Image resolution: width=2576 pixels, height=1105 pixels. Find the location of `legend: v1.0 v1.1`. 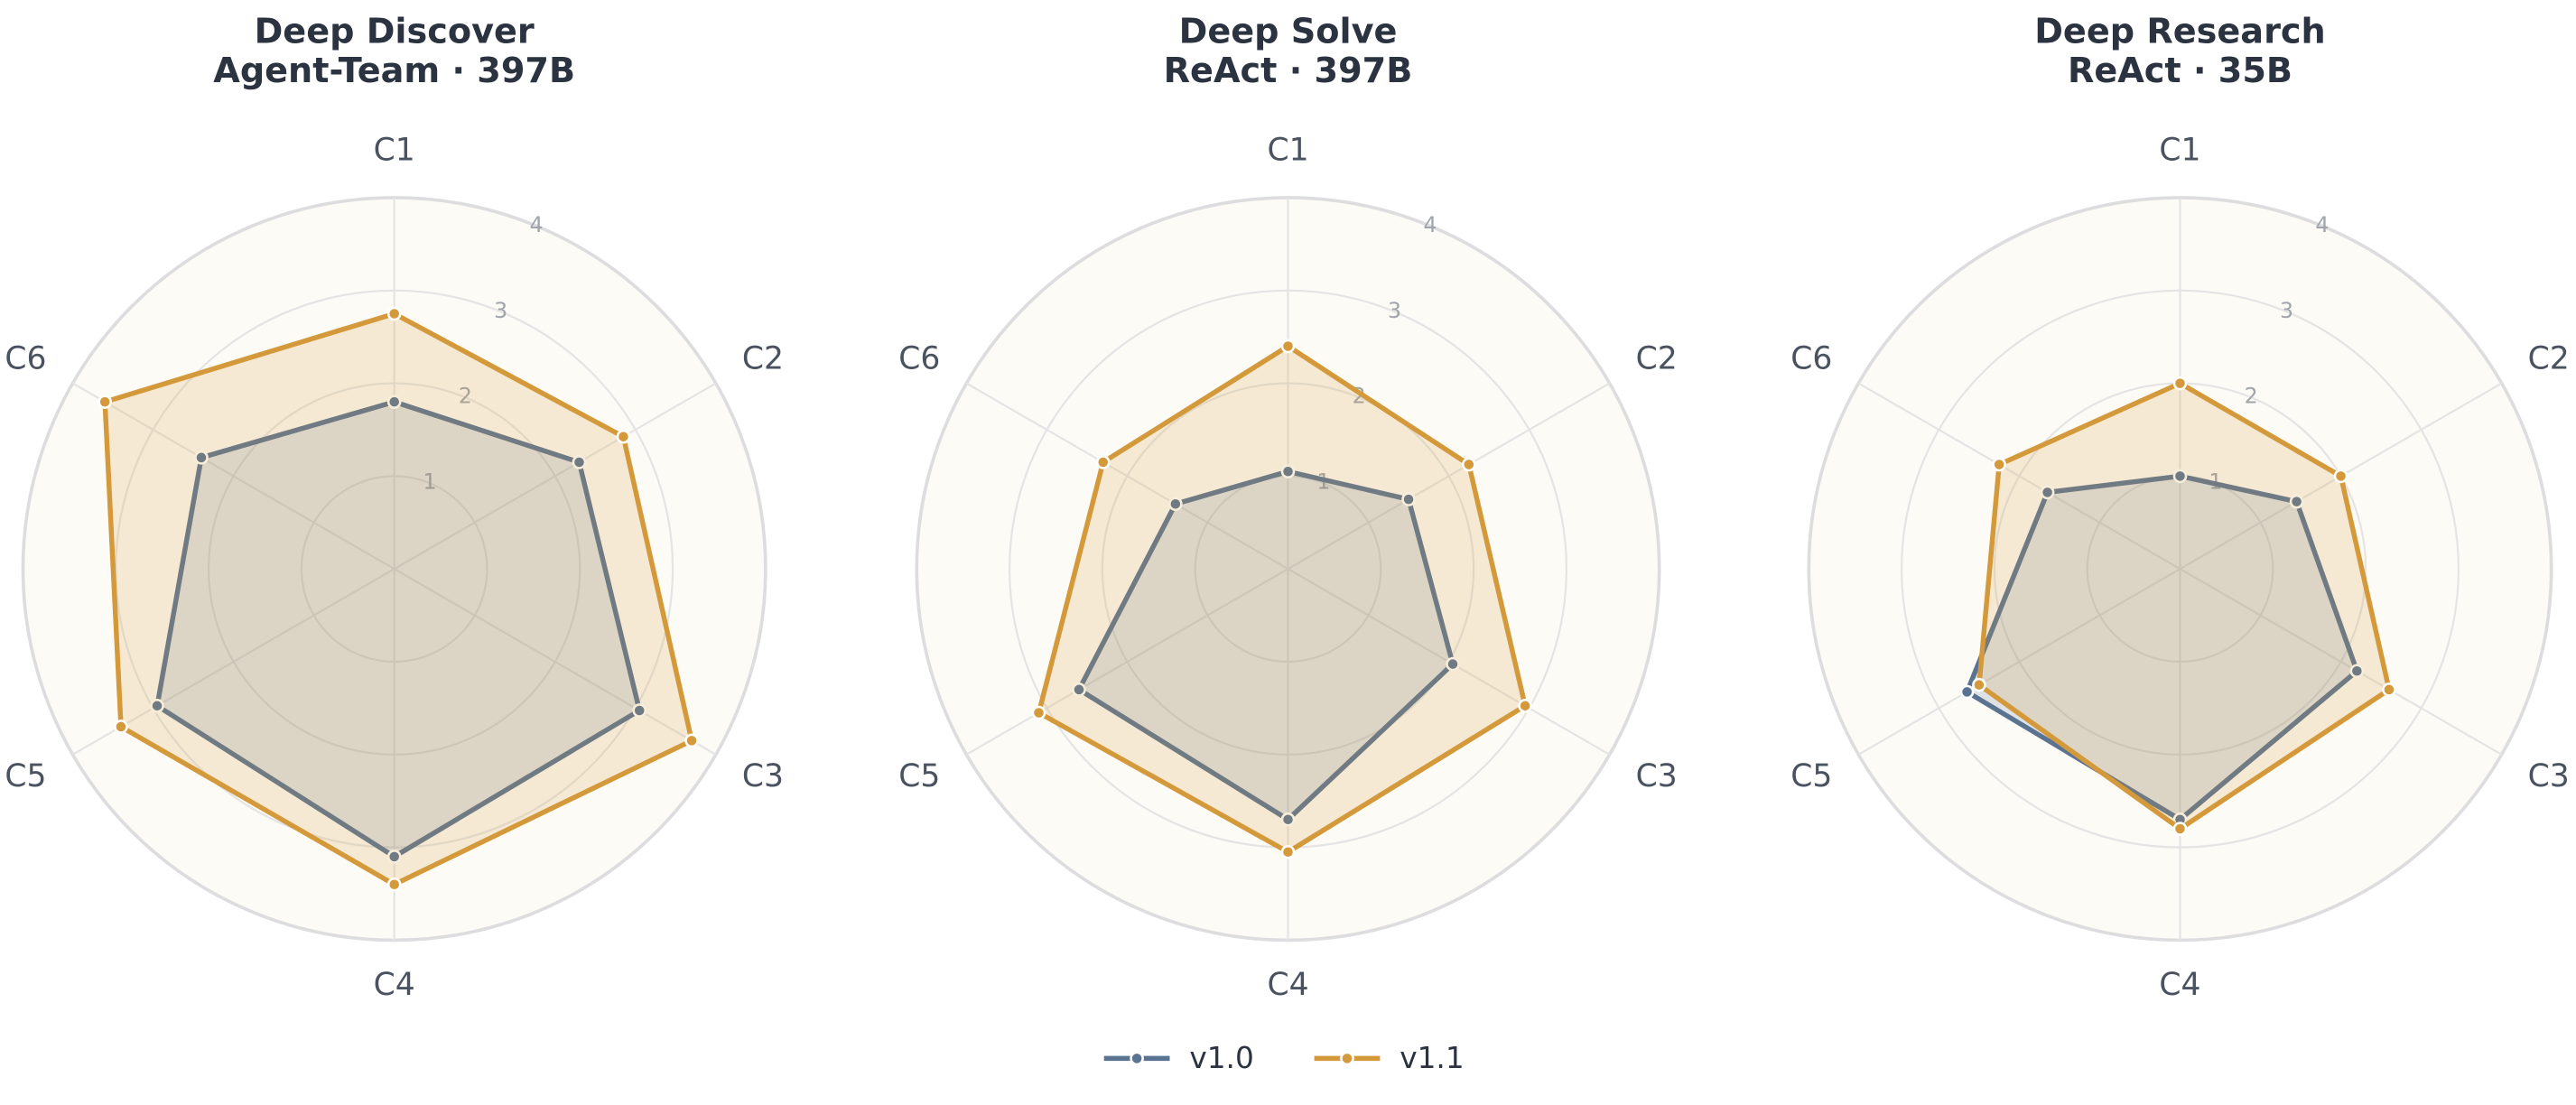

legend: v1.0 v1.1 is located at coordinates (1284, 1058).